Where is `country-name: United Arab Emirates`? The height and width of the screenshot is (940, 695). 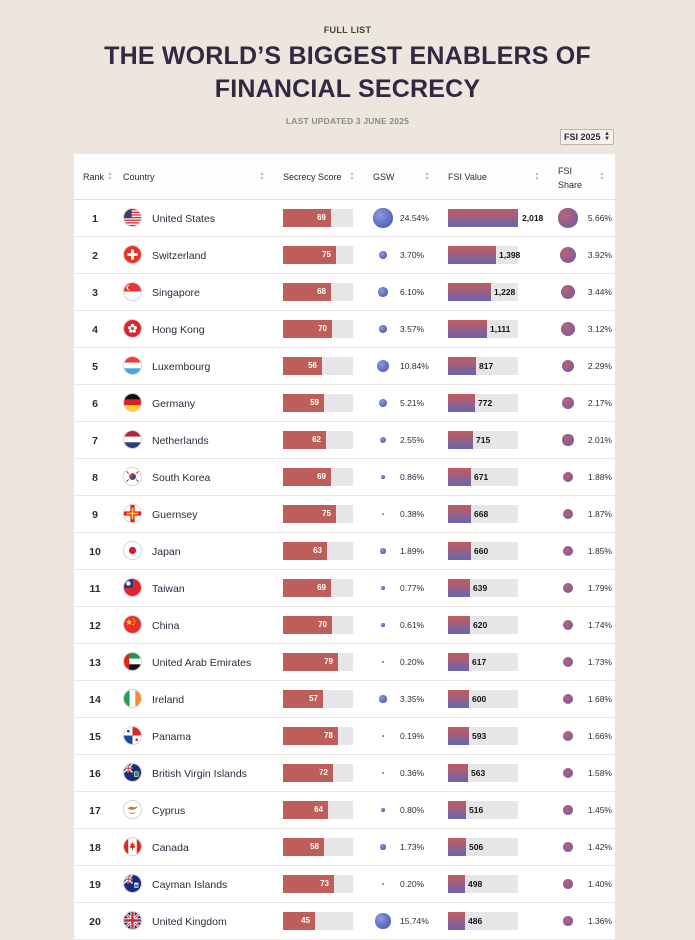
country-name: United Arab Emirates is located at coordinates (202, 663).